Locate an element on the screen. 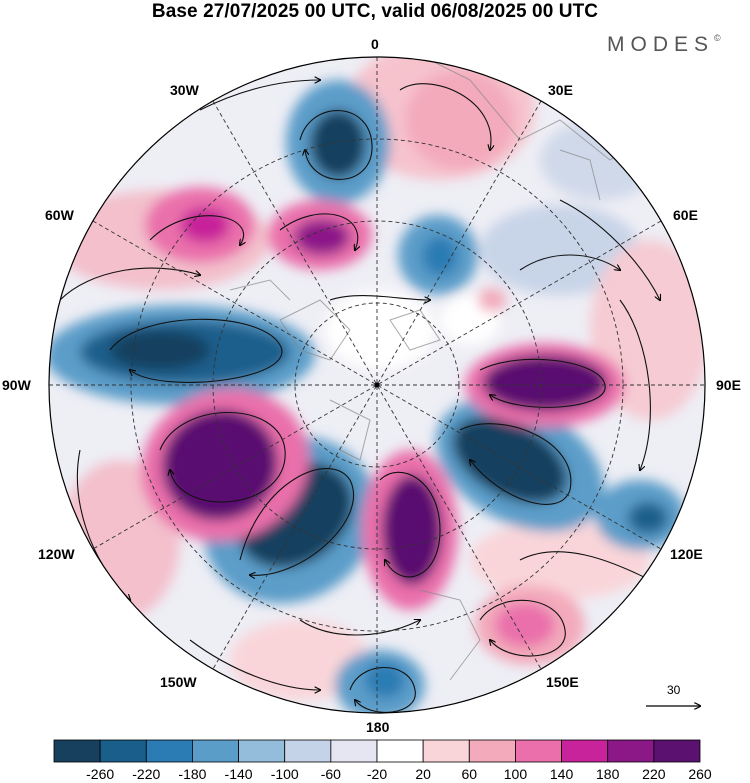  colorbar-tick-label: 260 is located at coordinates (700, 774).